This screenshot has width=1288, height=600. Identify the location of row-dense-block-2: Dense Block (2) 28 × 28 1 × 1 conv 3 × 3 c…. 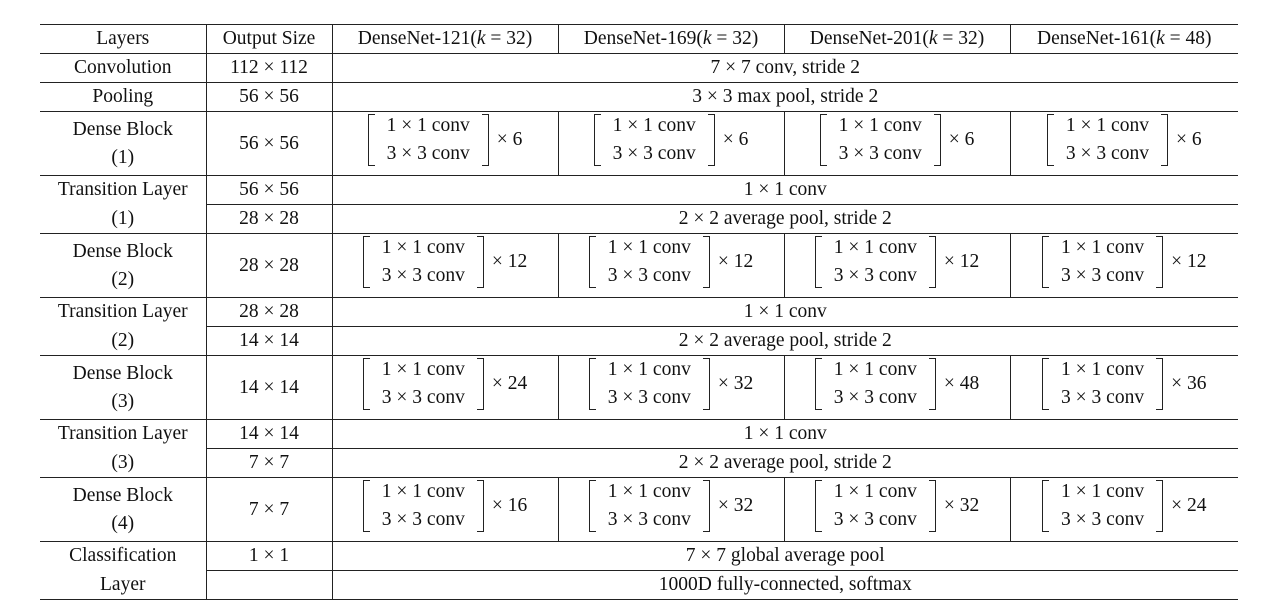
(639, 265).